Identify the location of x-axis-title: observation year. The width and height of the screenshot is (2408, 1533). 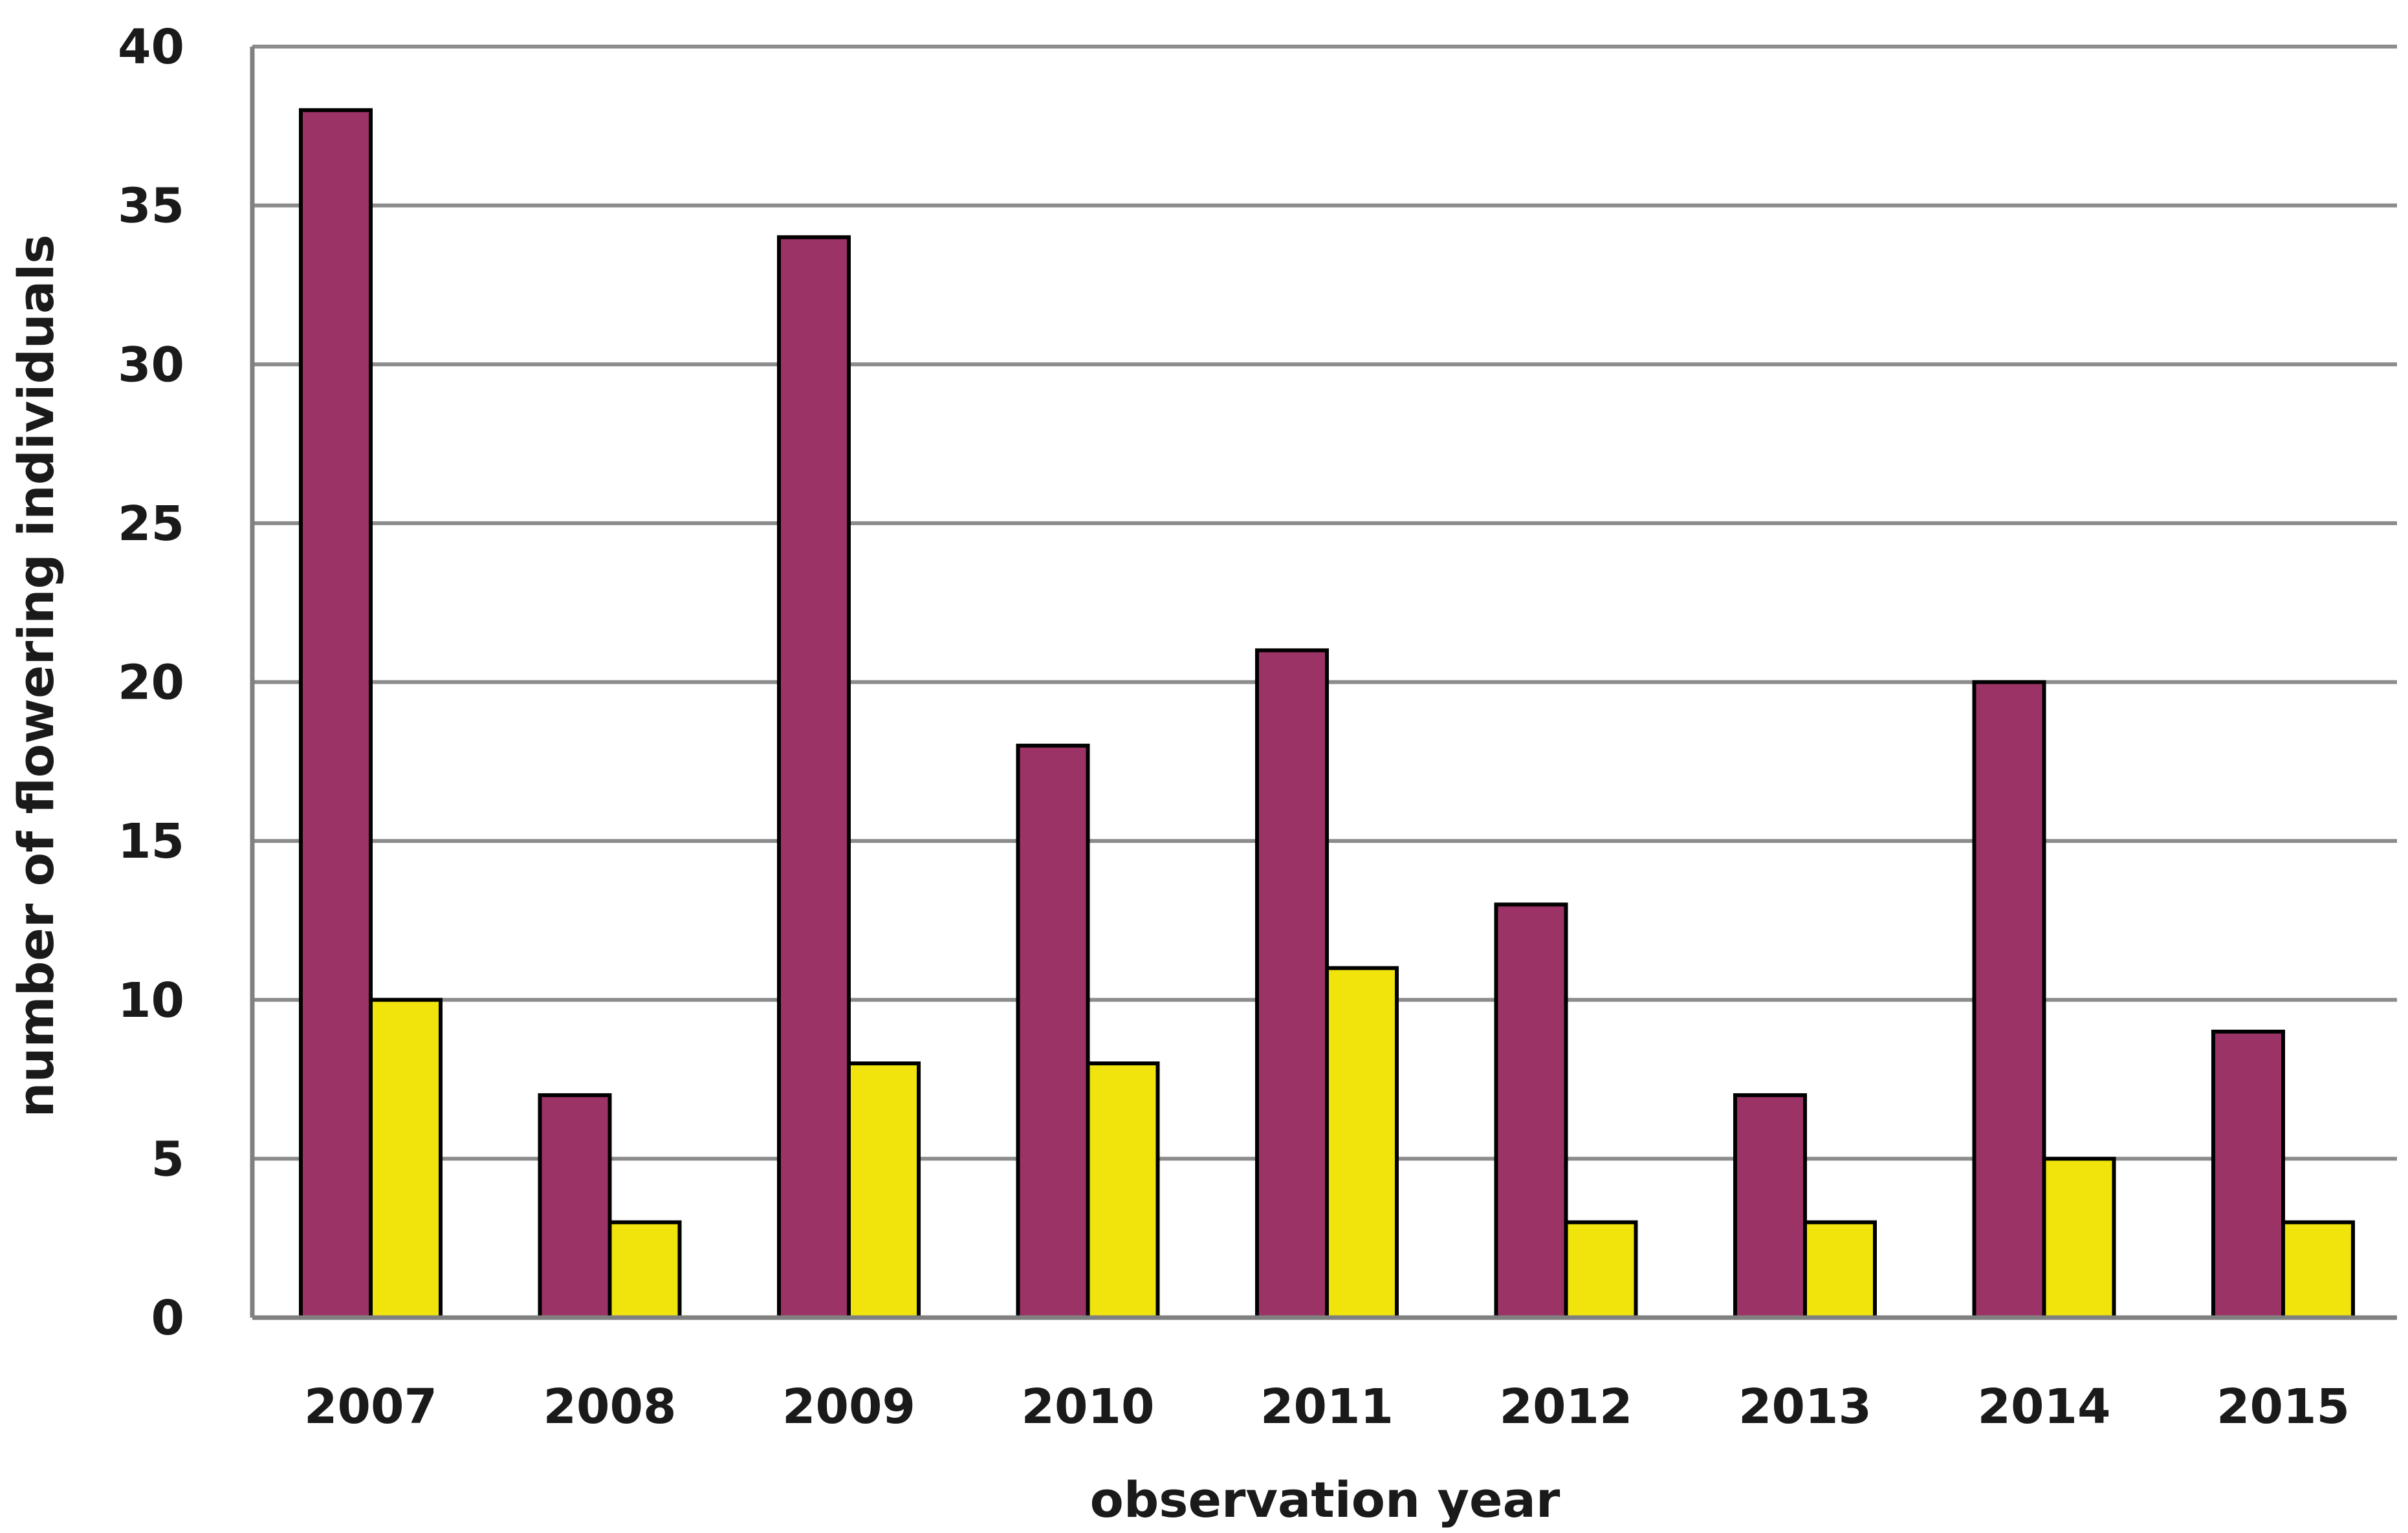
(1325, 1499).